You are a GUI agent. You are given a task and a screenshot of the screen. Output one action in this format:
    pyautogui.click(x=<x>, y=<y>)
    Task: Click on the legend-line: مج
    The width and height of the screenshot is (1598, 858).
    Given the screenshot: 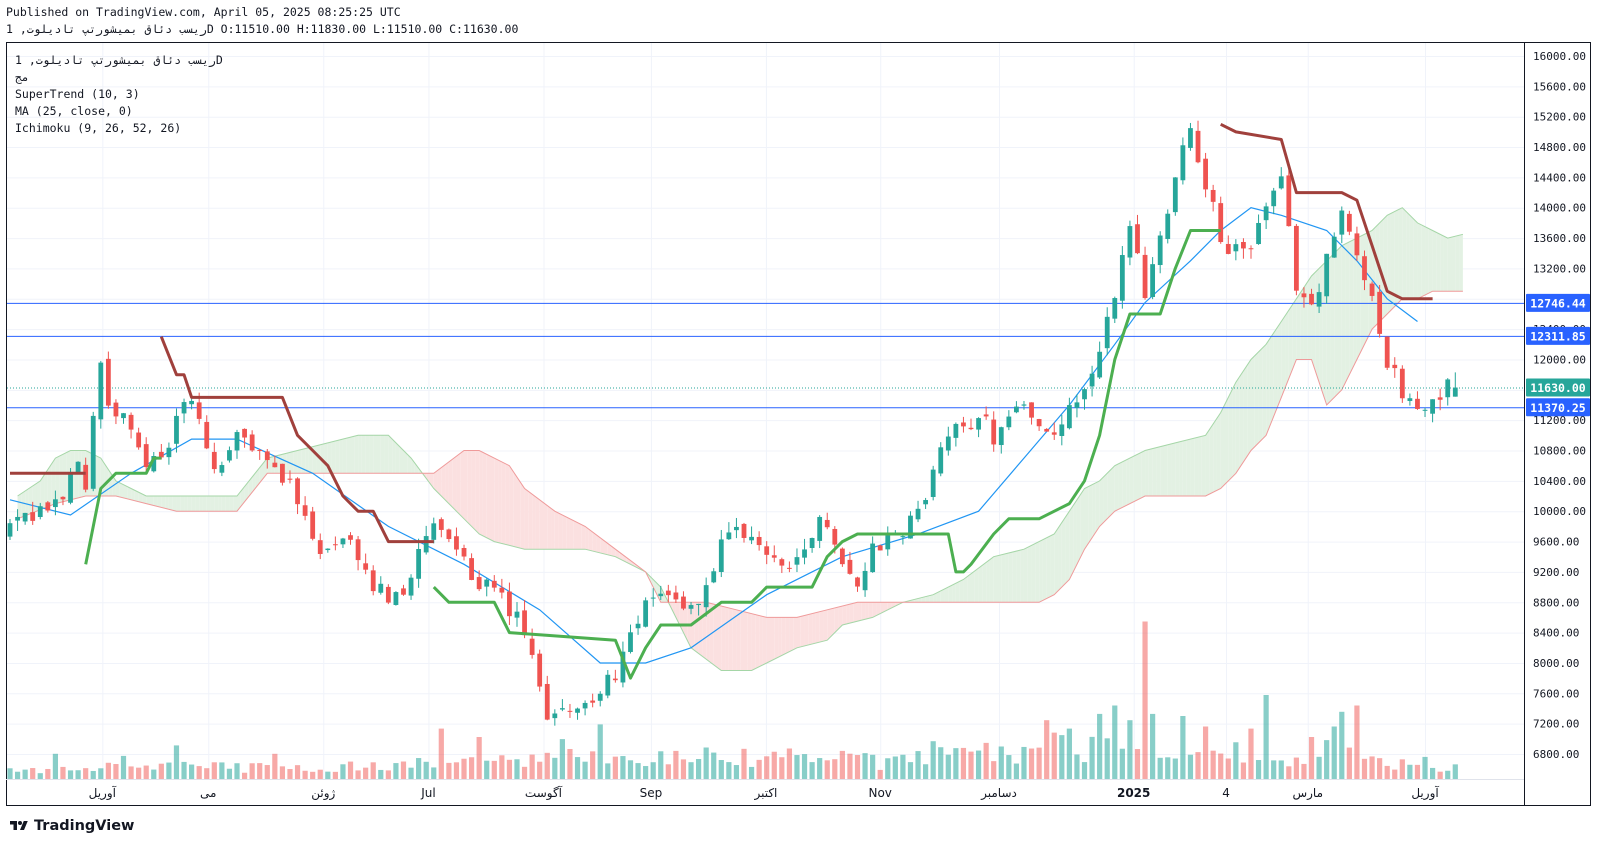 What is the action you would take?
    pyautogui.click(x=22, y=77)
    